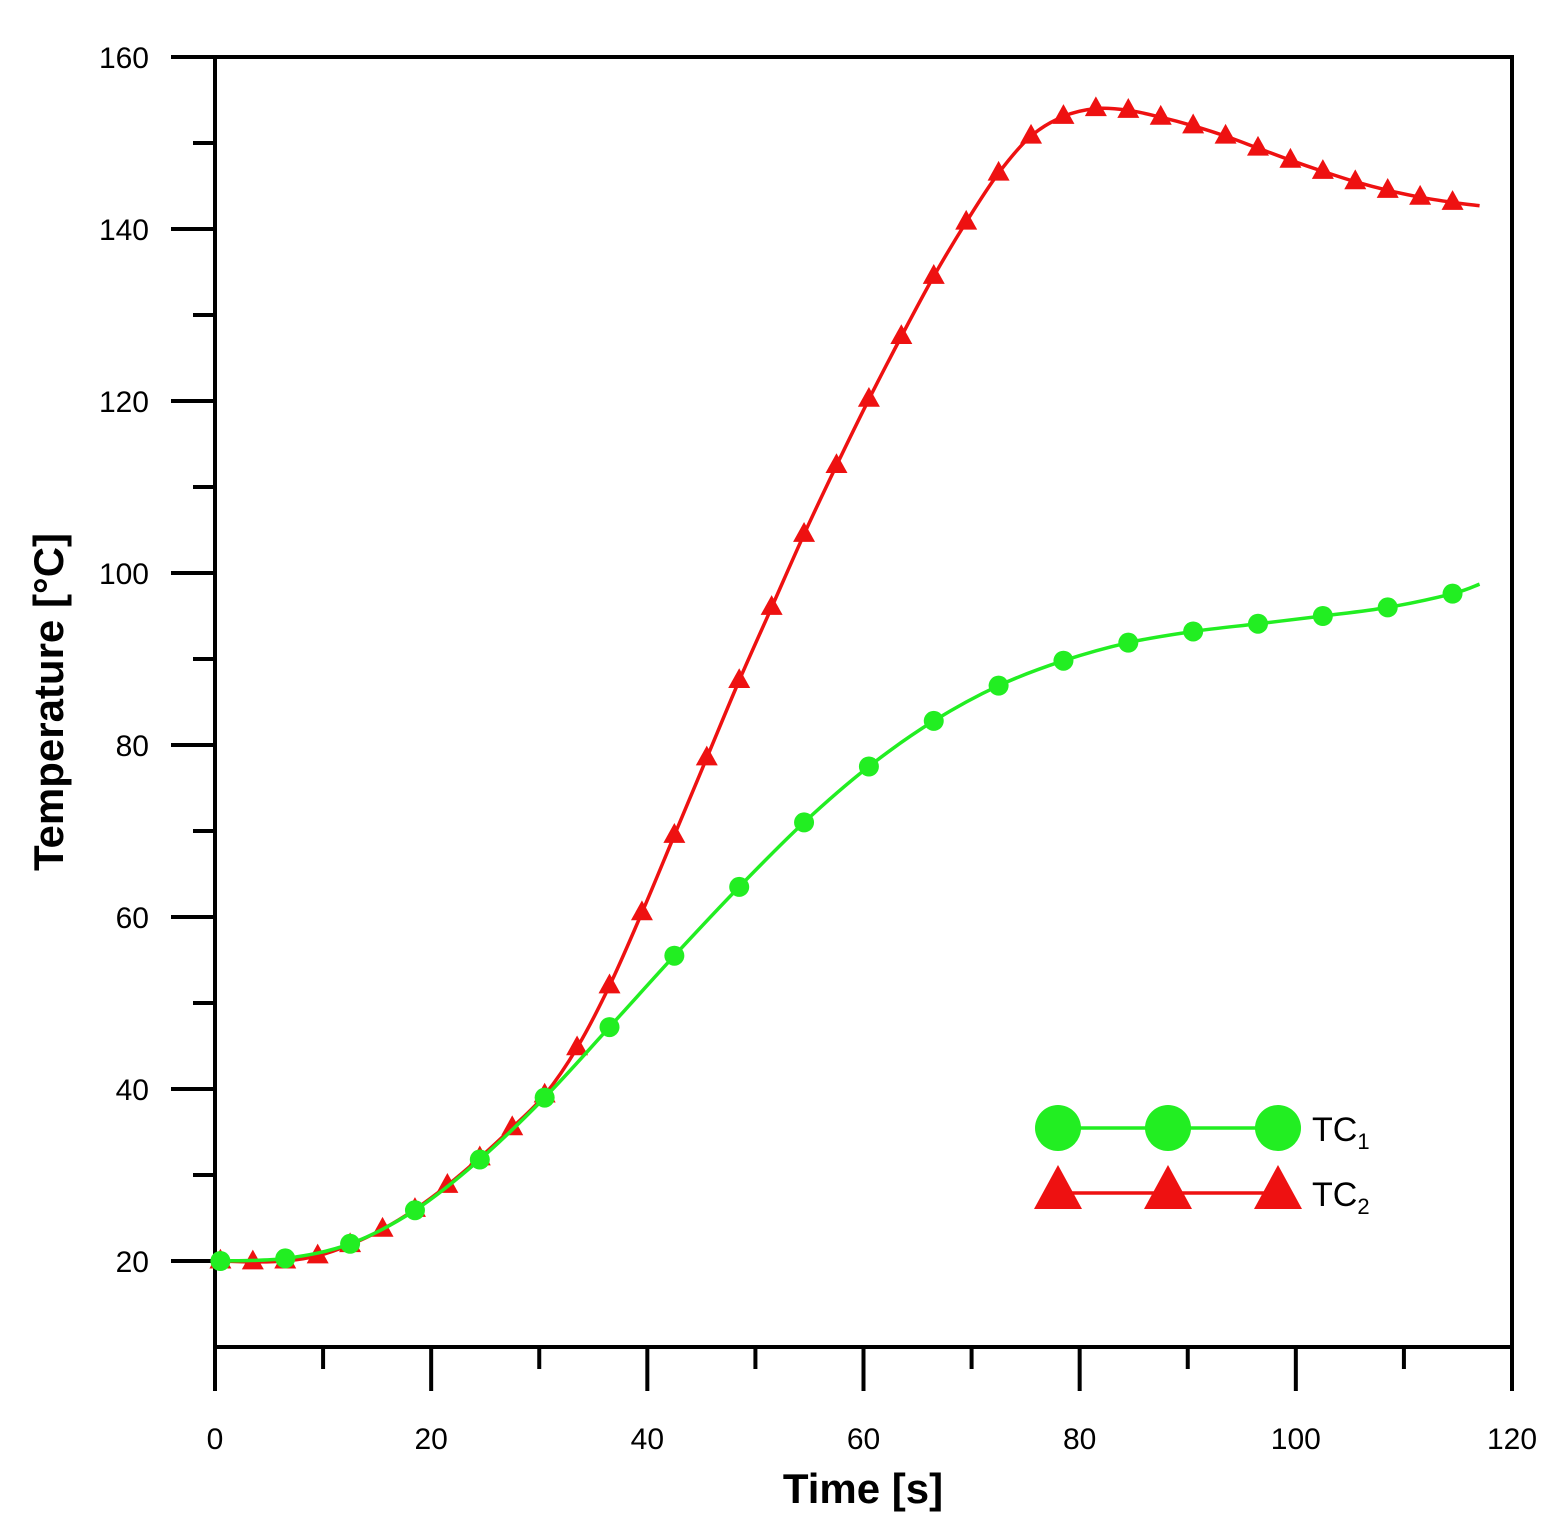  Describe the element at coordinates (215, 1439) in the screenshot. I see `x-tick-label: 0` at that location.